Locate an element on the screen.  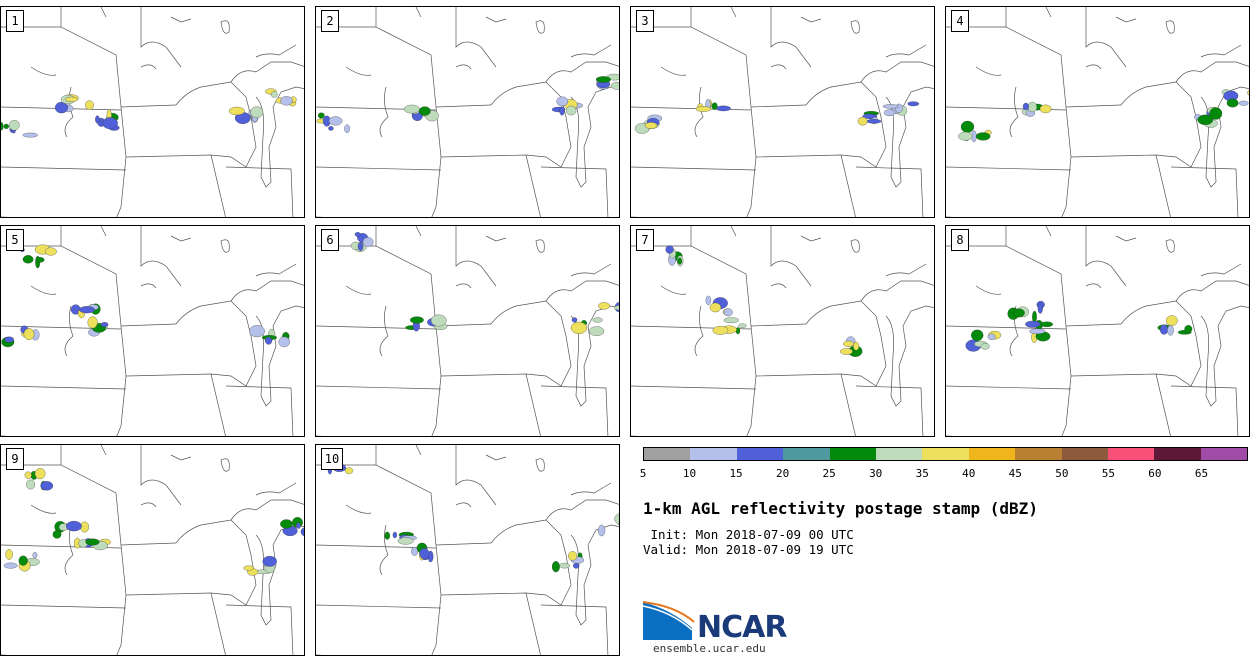
panel-number: 10 is located at coordinates (332, 459).